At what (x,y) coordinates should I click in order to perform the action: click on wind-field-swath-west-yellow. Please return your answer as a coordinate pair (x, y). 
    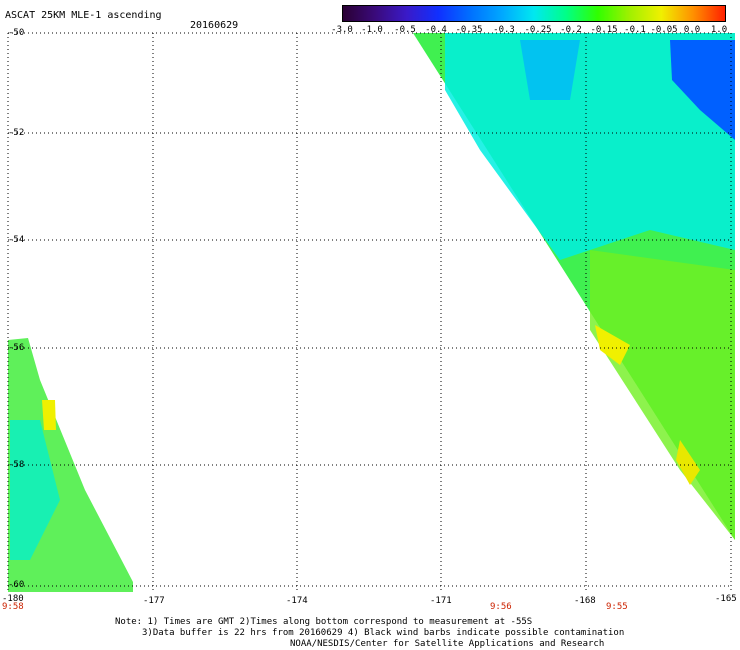
    Looking at the image, I should click on (49, 415).